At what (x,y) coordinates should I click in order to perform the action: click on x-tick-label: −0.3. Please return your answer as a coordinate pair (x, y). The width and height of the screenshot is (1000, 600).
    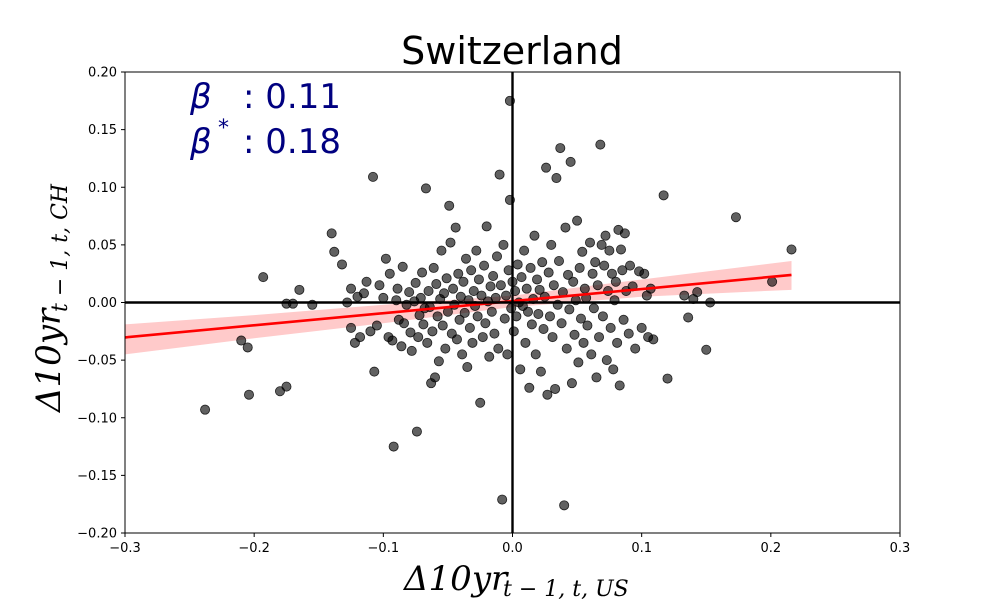
    Looking at the image, I should click on (125, 548).